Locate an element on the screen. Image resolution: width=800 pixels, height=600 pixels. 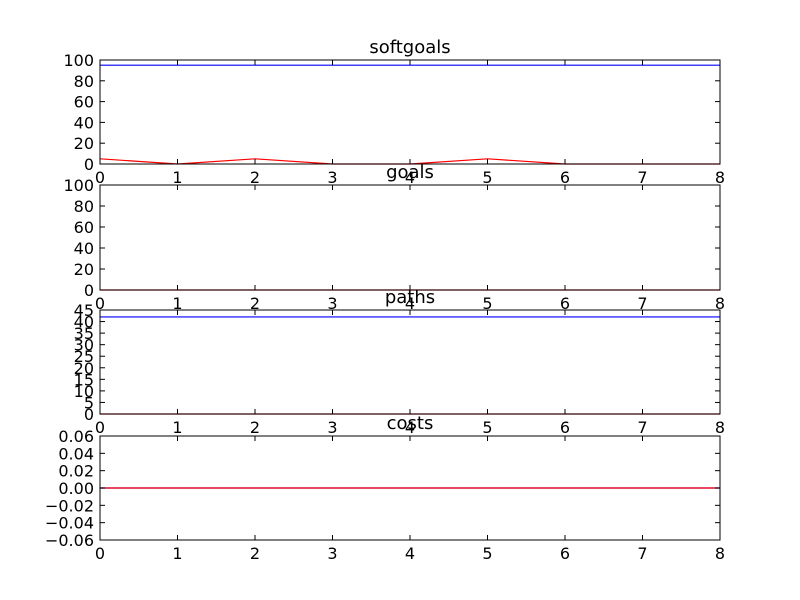
y-tick-label: 10 is located at coordinates (84, 391).